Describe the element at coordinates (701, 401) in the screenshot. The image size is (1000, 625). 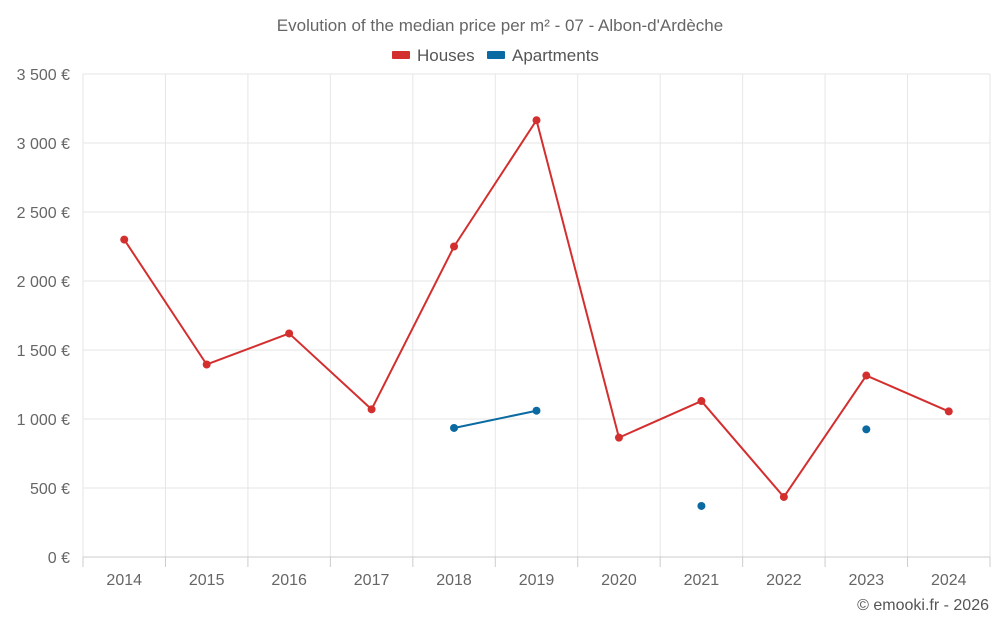
I see `data-point-houses-2021` at that location.